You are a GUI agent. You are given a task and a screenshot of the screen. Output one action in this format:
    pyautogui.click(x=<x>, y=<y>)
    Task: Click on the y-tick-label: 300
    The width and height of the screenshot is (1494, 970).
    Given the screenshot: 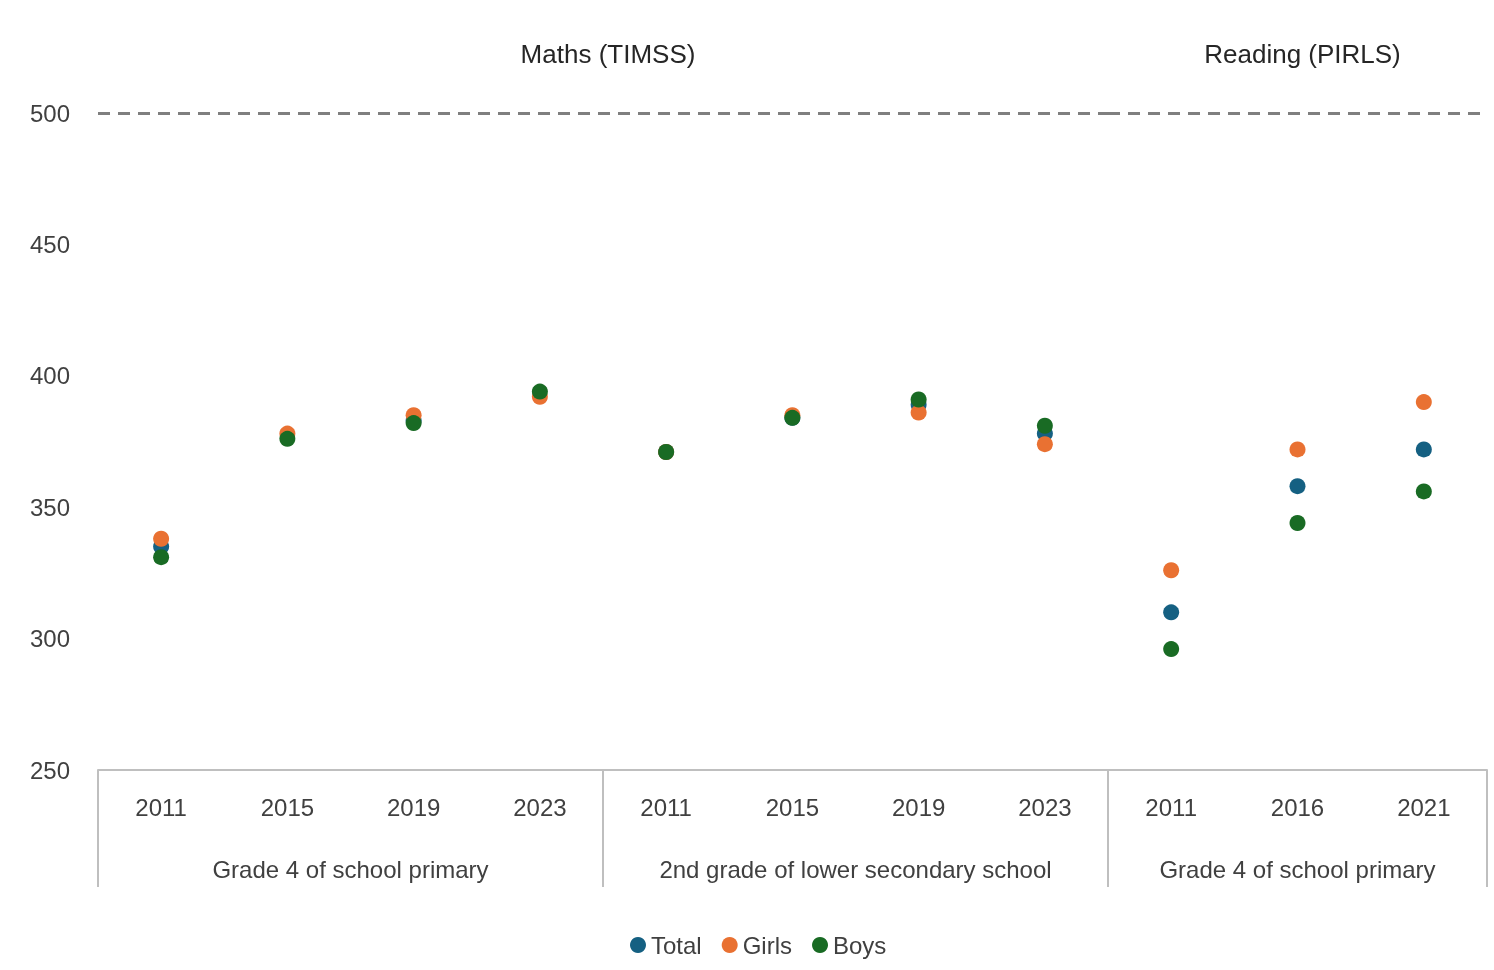 What is the action you would take?
    pyautogui.click(x=49, y=639)
    